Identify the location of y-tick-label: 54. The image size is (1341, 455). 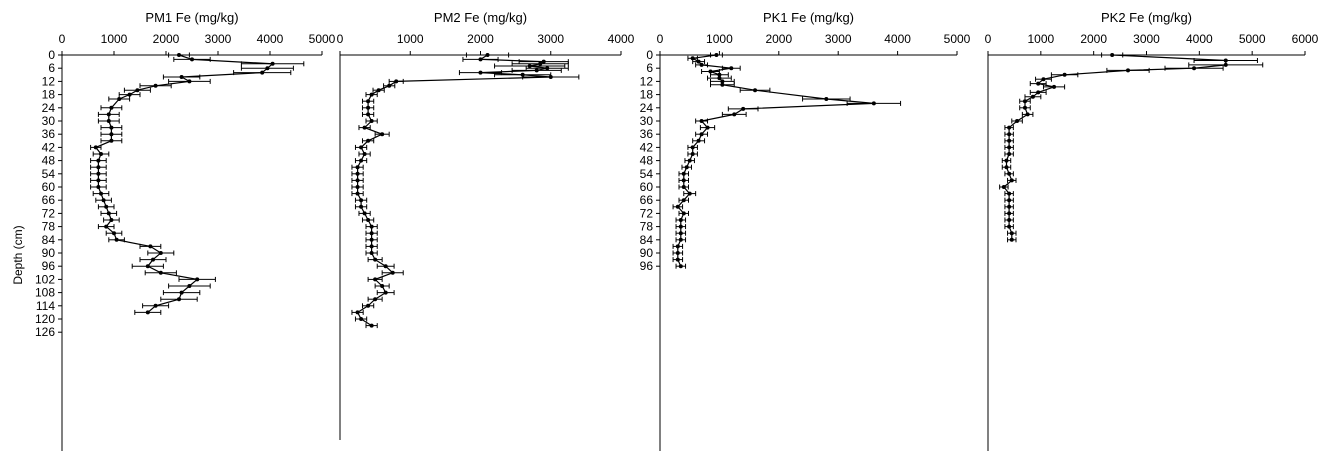
(647, 174).